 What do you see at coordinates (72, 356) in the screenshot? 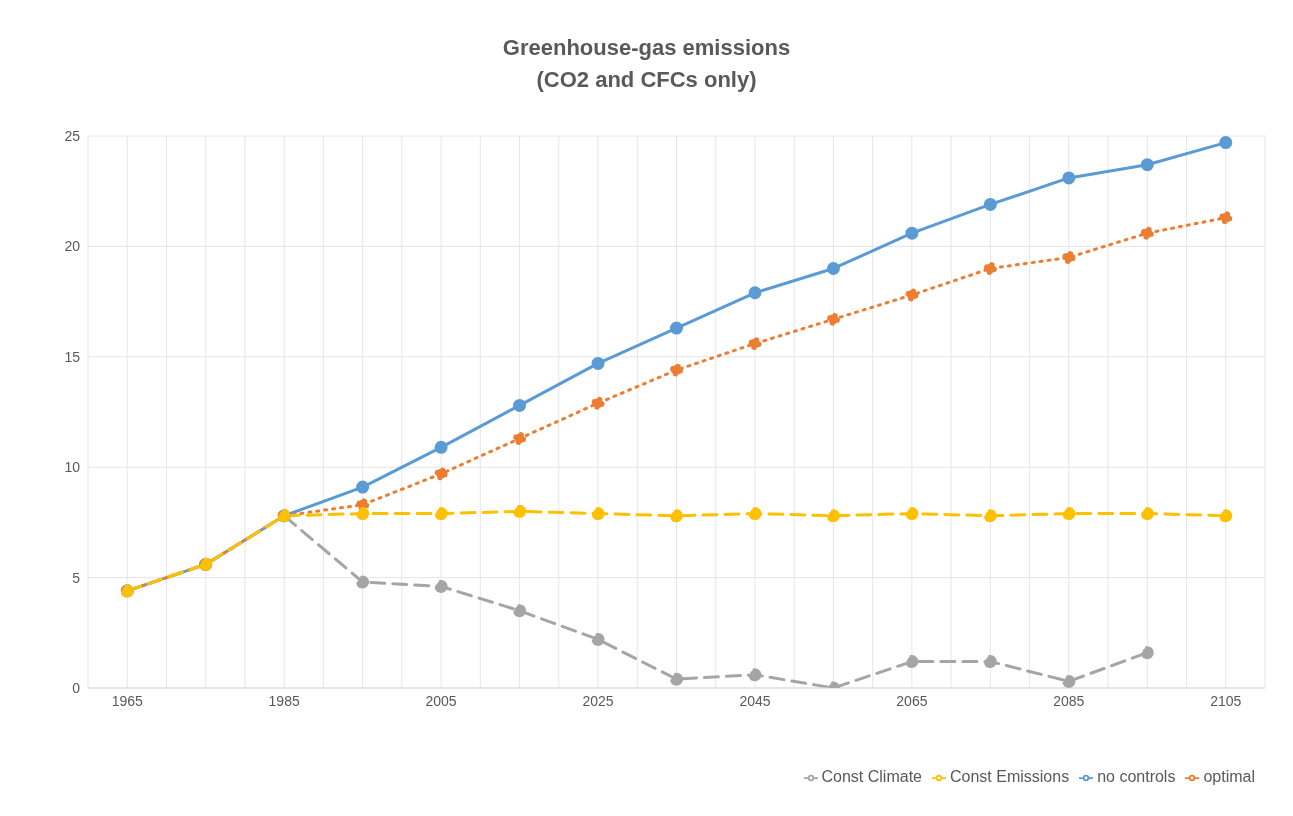
I see `y-tick-label: 15` at bounding box center [72, 356].